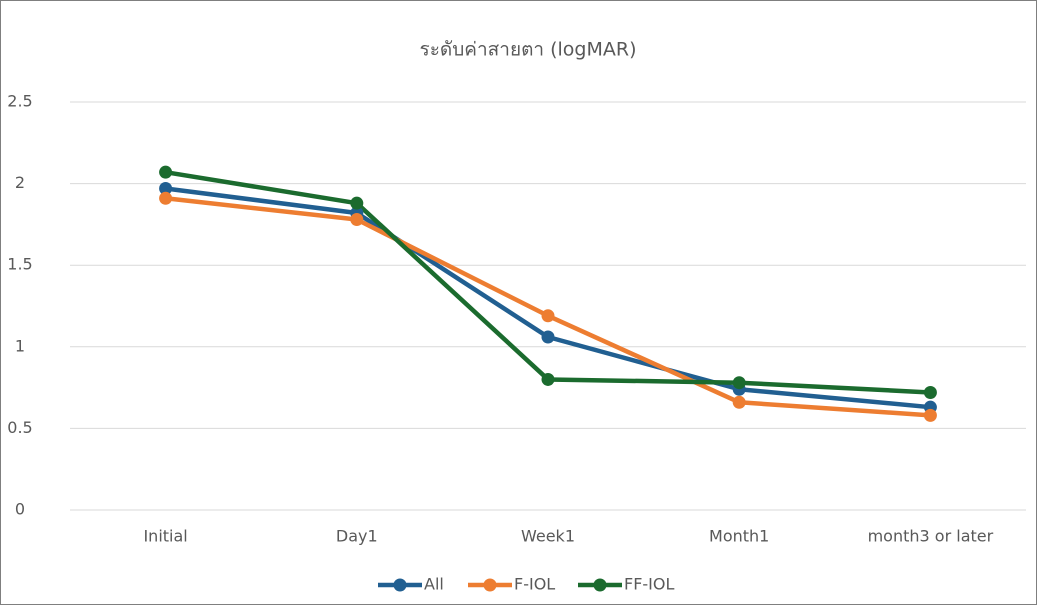 This screenshot has width=1037, height=605. What do you see at coordinates (19, 264) in the screenshot?
I see `y-tick-label: 1.5` at bounding box center [19, 264].